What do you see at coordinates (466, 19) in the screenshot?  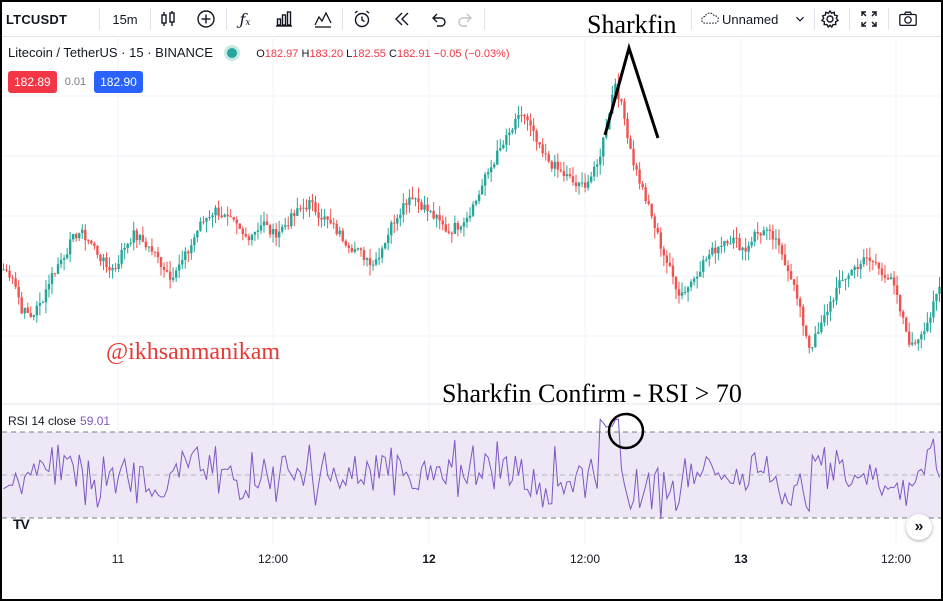 I see `redo-icon` at bounding box center [466, 19].